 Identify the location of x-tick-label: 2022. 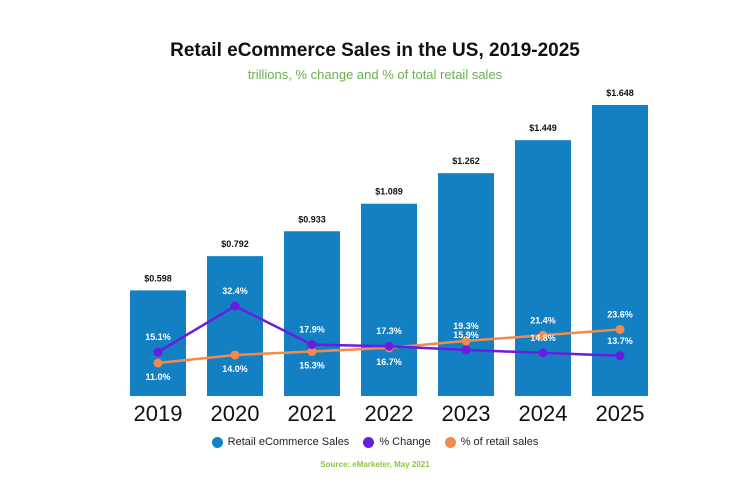
(389, 413).